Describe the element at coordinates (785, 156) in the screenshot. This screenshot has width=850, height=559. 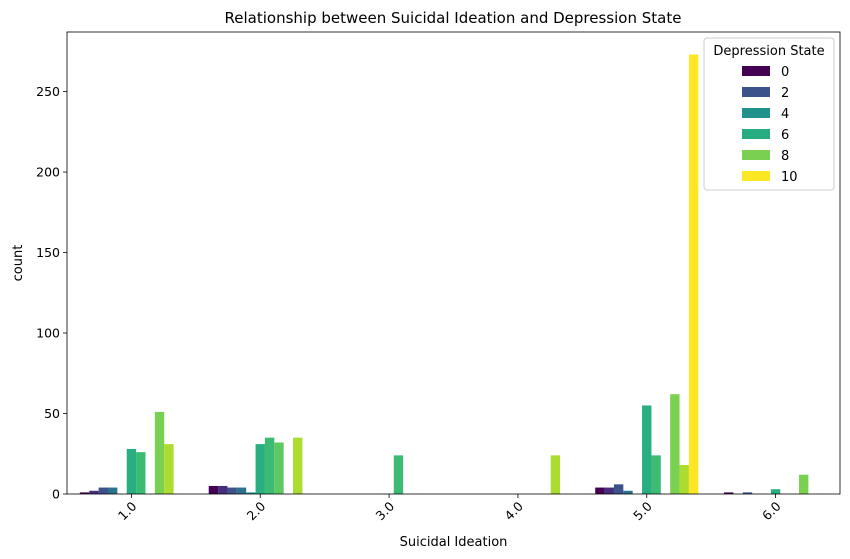
I see `legend-label: 8` at that location.